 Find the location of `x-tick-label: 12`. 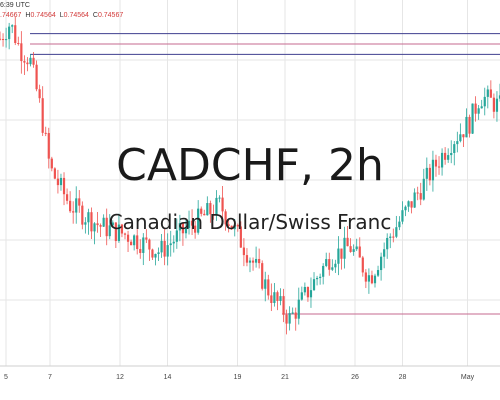

x-tick-label: 12 is located at coordinates (120, 377).